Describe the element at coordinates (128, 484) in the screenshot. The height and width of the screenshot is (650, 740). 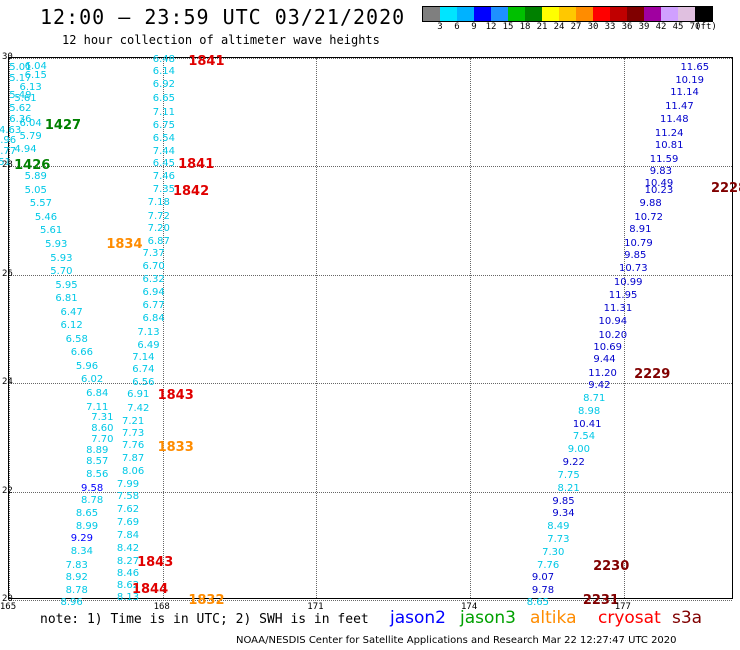
I see `wave-height-value: 7.99` at that location.